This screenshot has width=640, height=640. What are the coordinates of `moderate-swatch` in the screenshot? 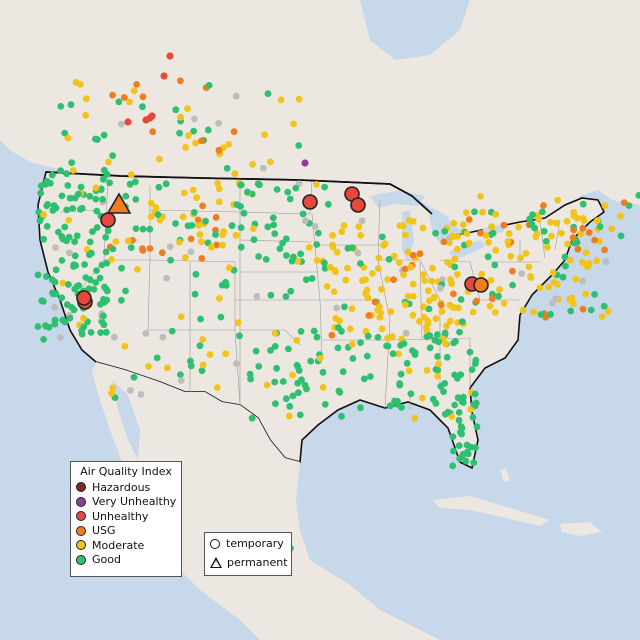 It's located at (81, 545).